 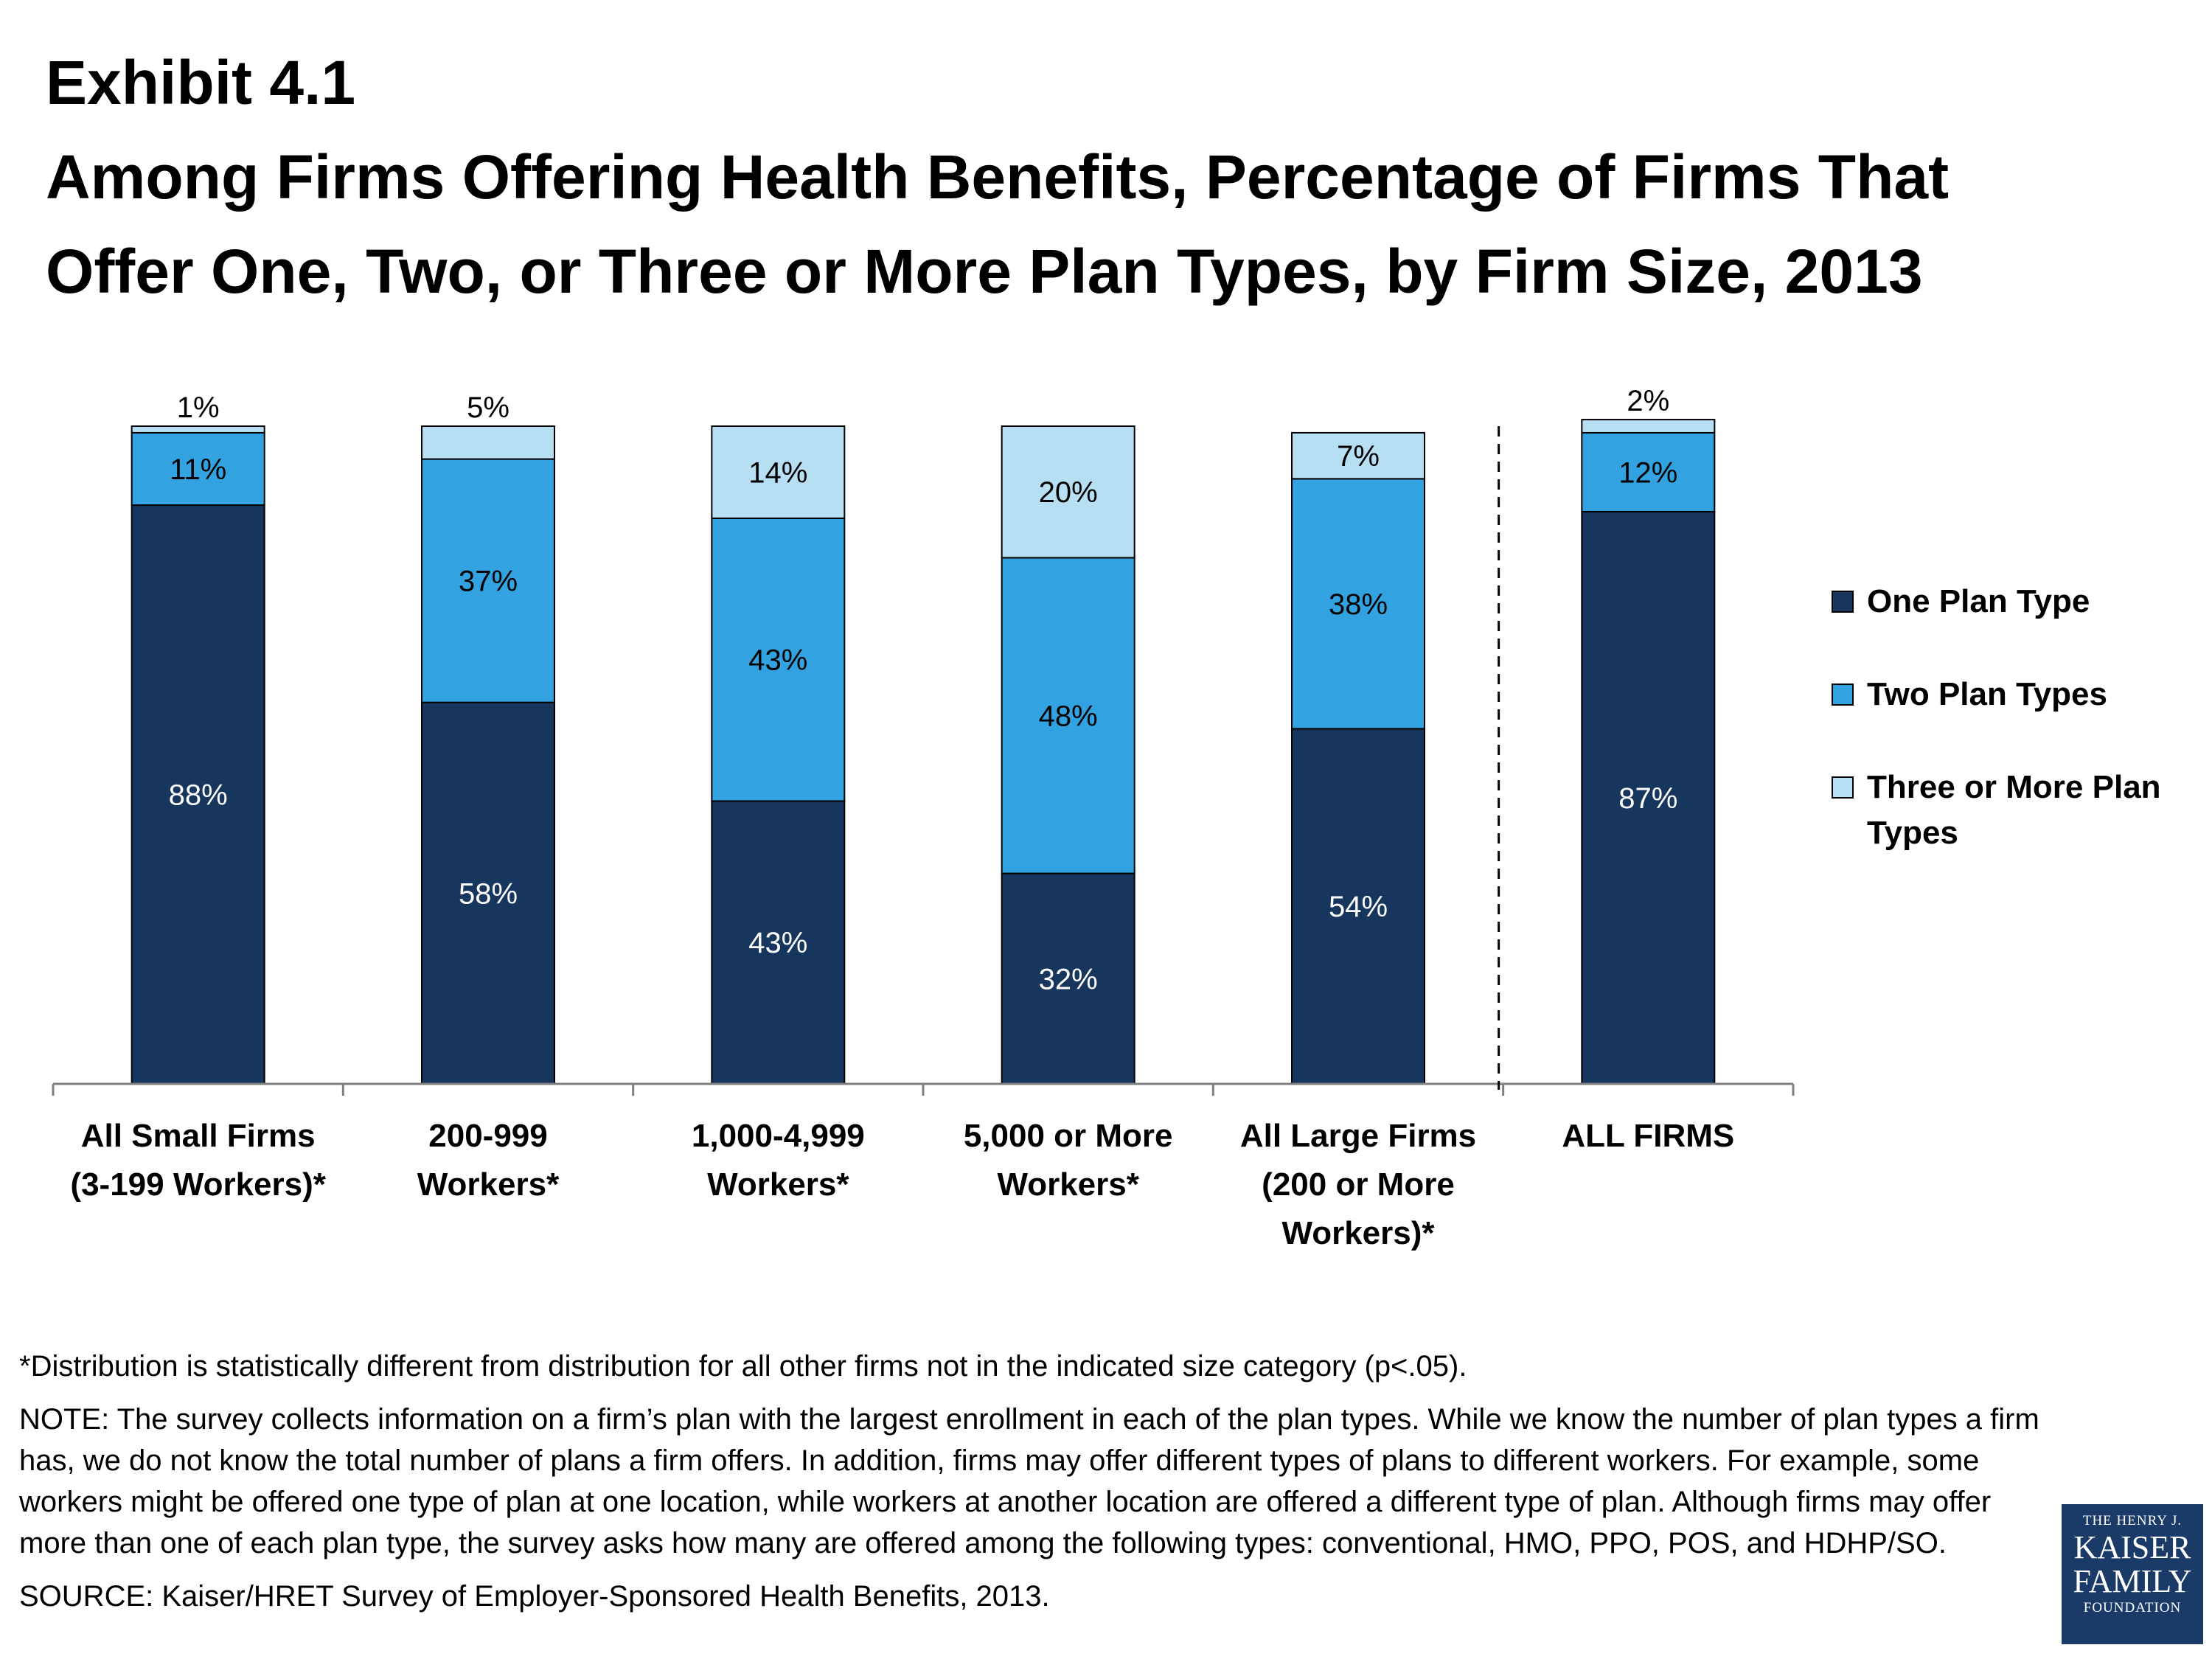 What do you see at coordinates (198, 408) in the screenshot?
I see `data-label-three-or-more-plan-types: 1%` at bounding box center [198, 408].